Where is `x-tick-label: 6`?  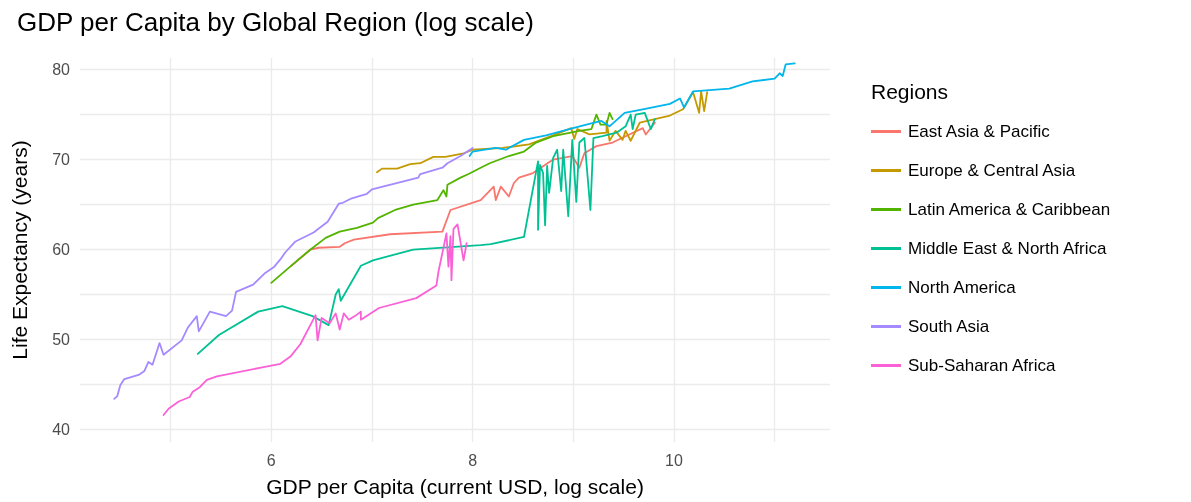 x-tick-label: 6 is located at coordinates (271, 460).